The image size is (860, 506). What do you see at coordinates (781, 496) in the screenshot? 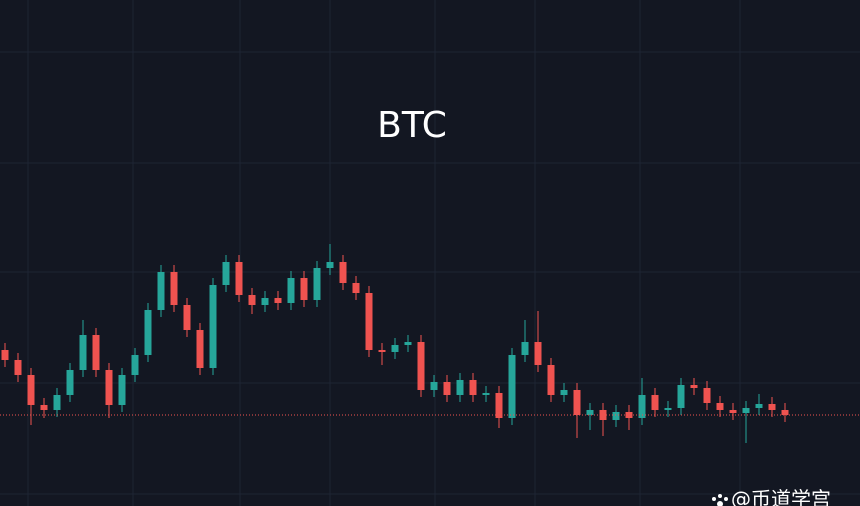
I see `watermark: @币道学宫` at bounding box center [781, 496].